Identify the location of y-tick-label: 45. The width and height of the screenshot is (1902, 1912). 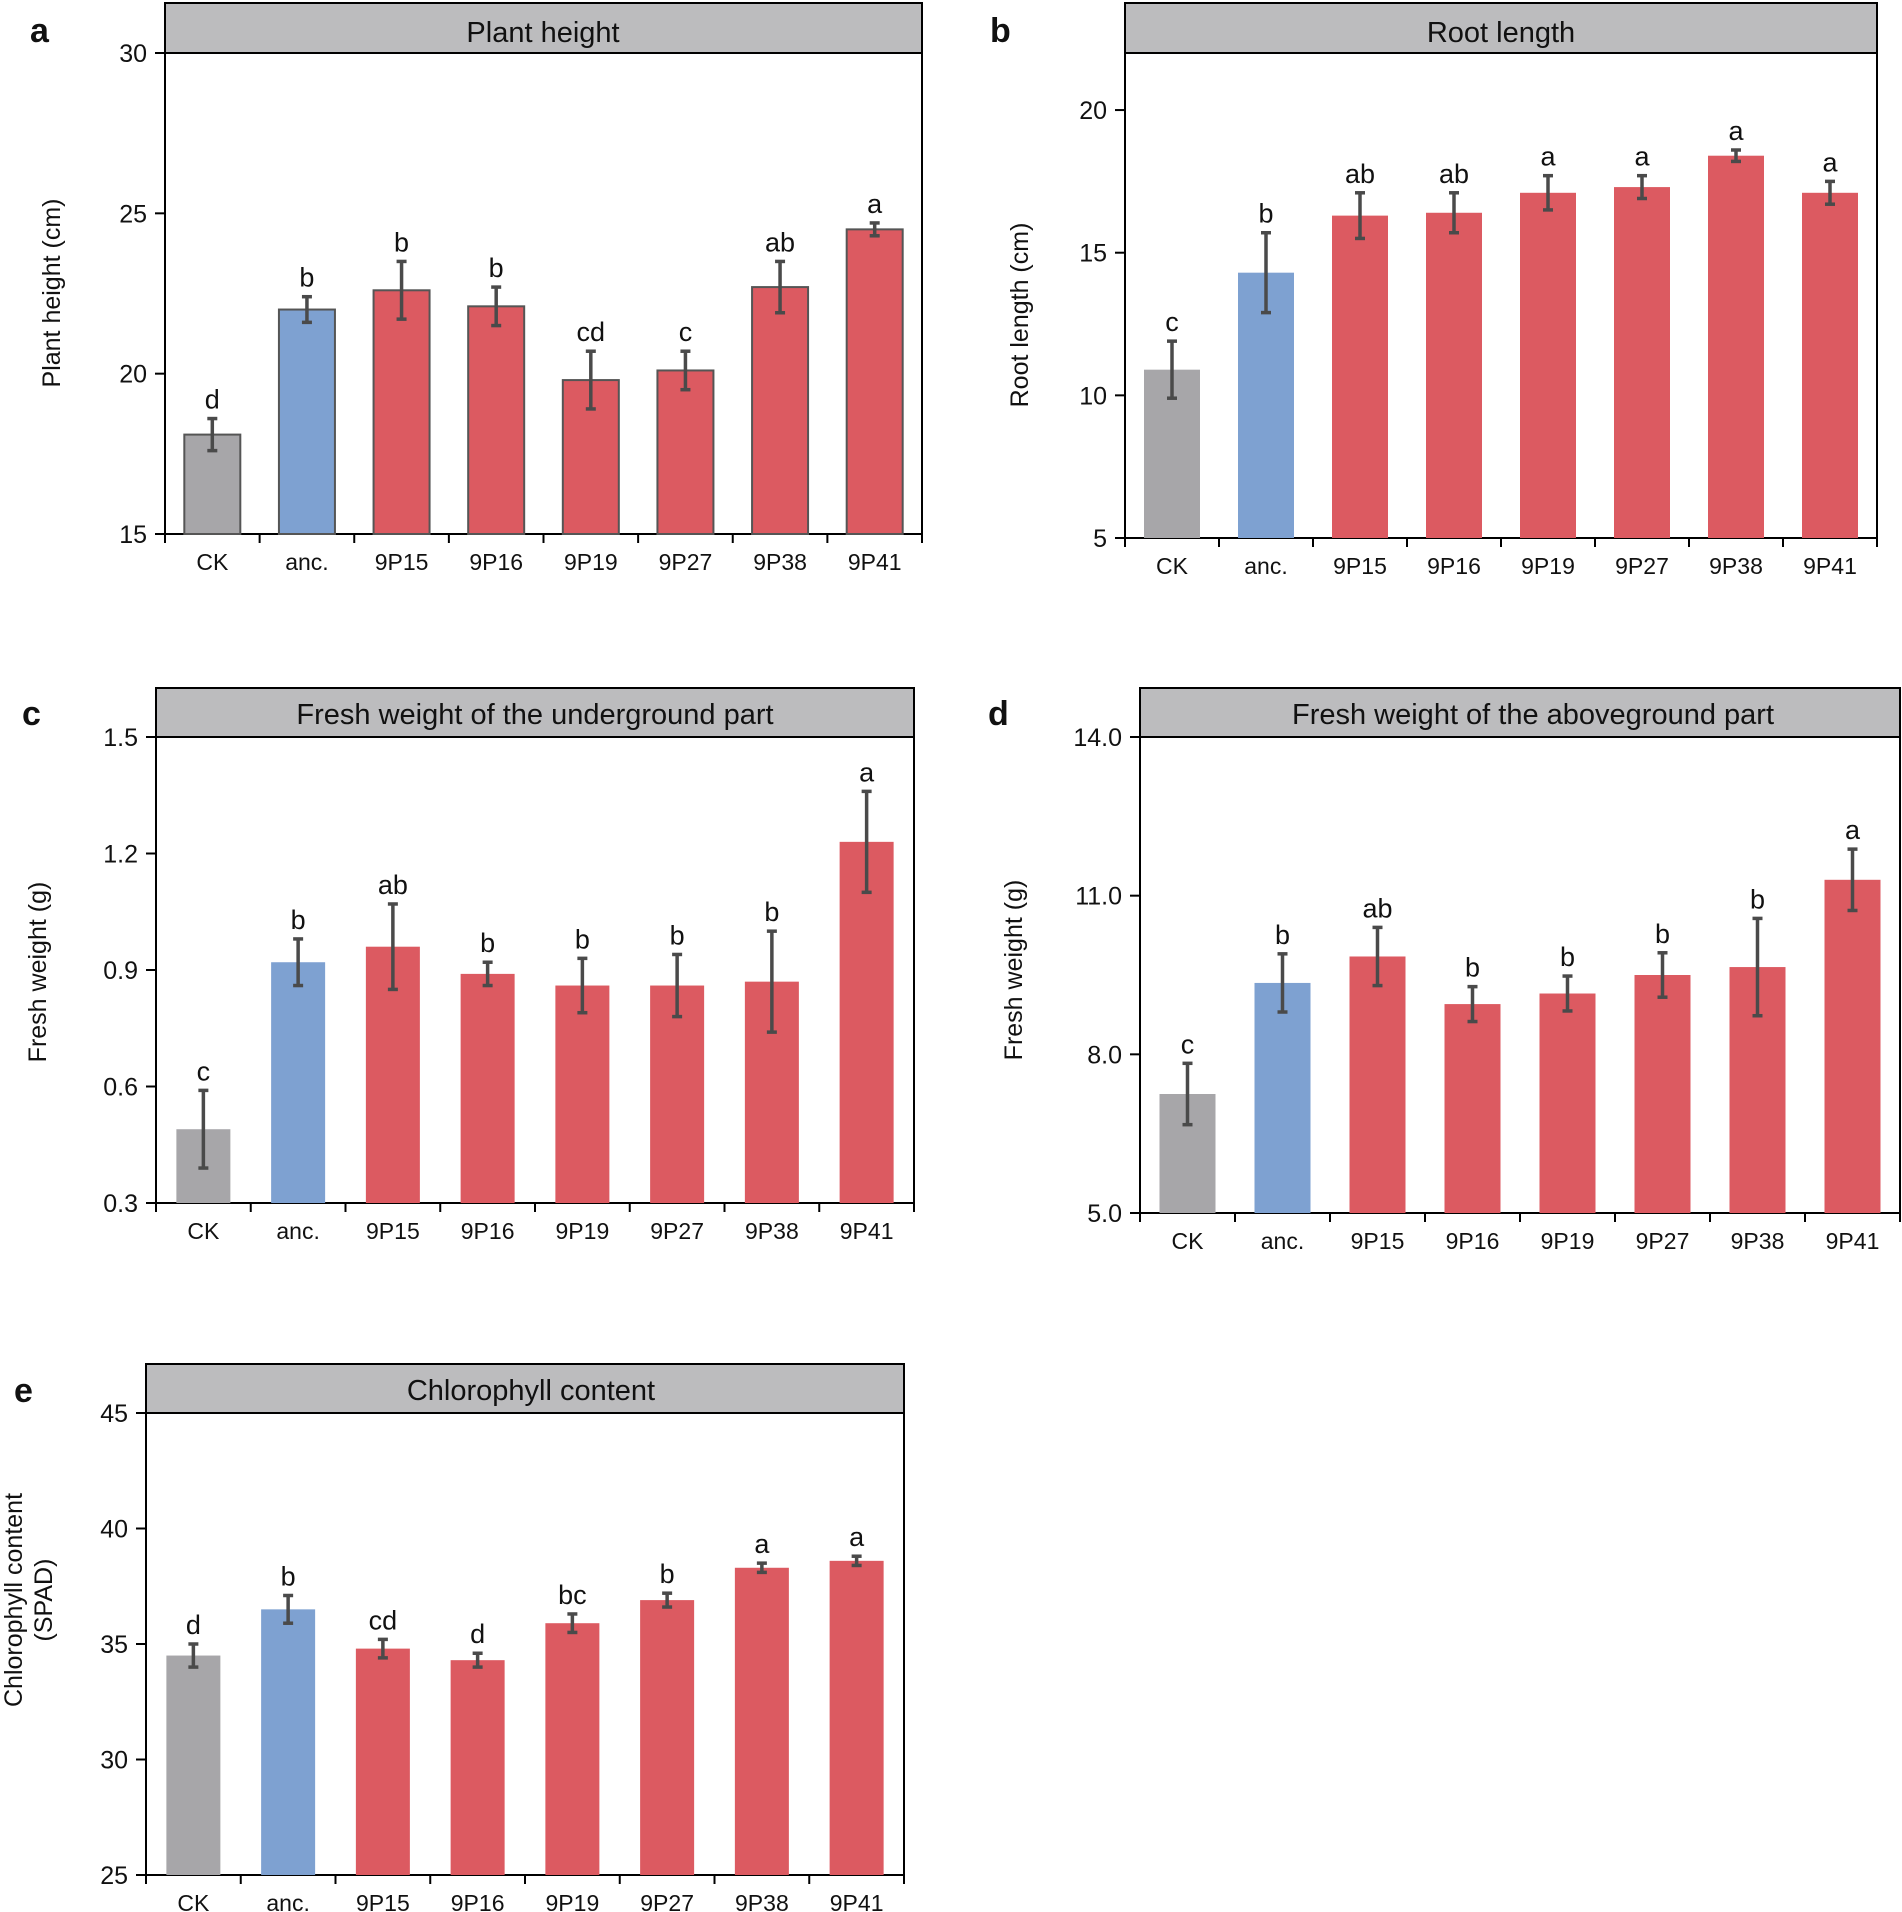
(114, 1414).